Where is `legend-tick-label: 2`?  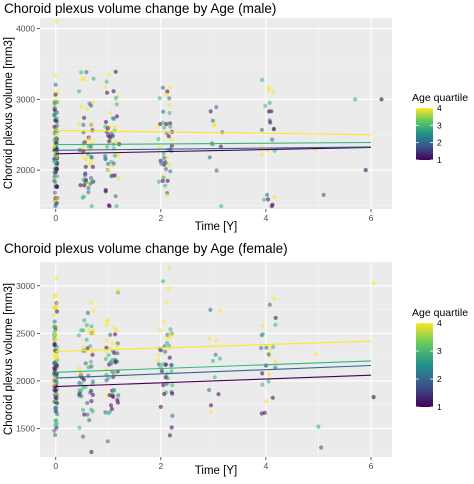 legend-tick-label: 2 is located at coordinates (439, 143).